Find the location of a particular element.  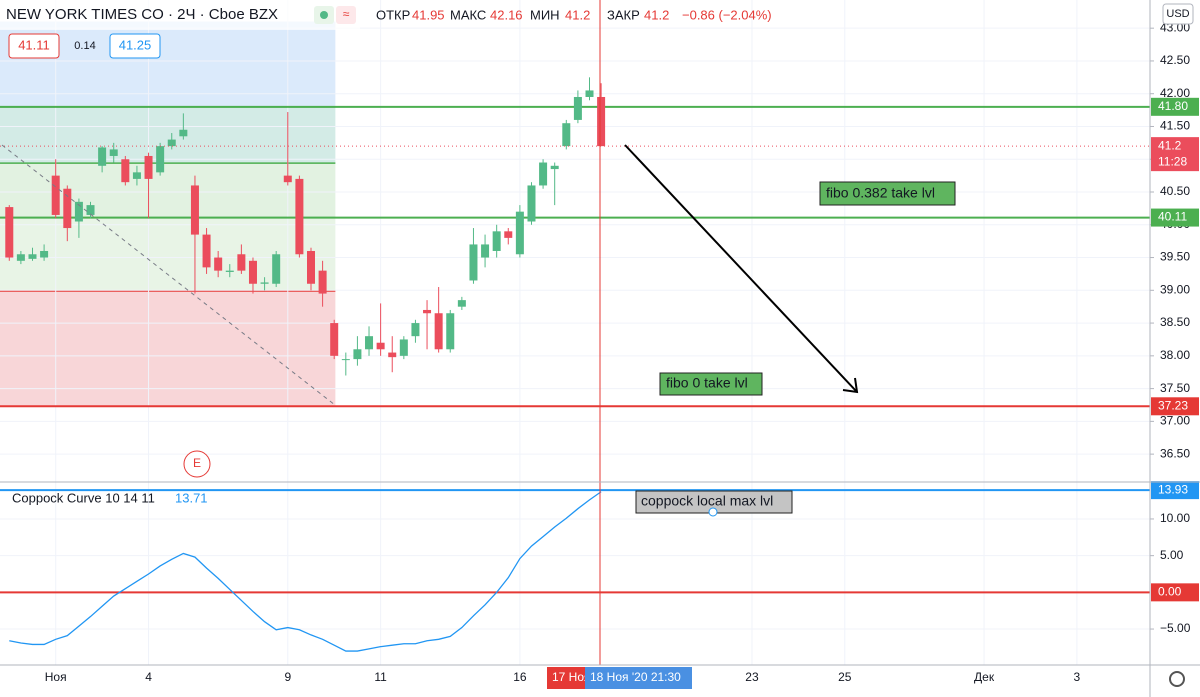

spread: 0.14 is located at coordinates (84, 46).